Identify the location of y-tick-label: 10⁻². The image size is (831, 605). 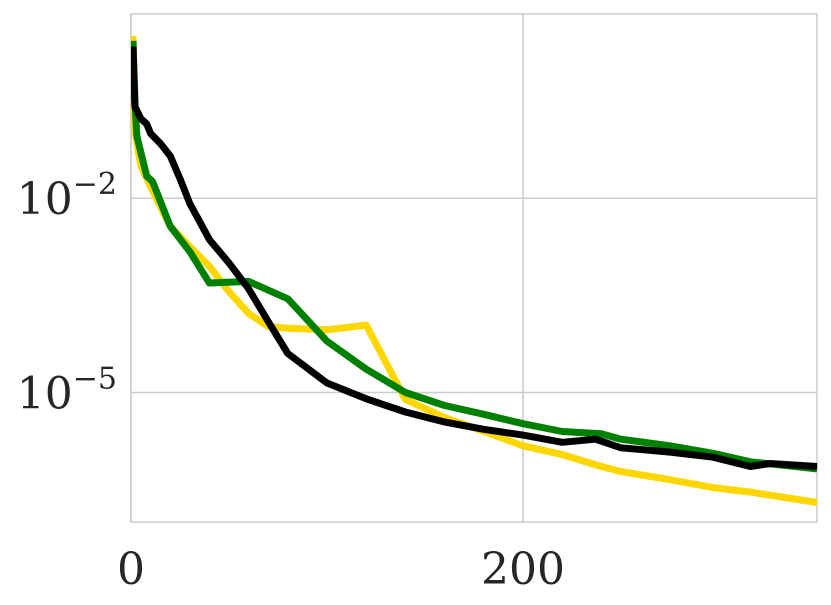
(67, 196).